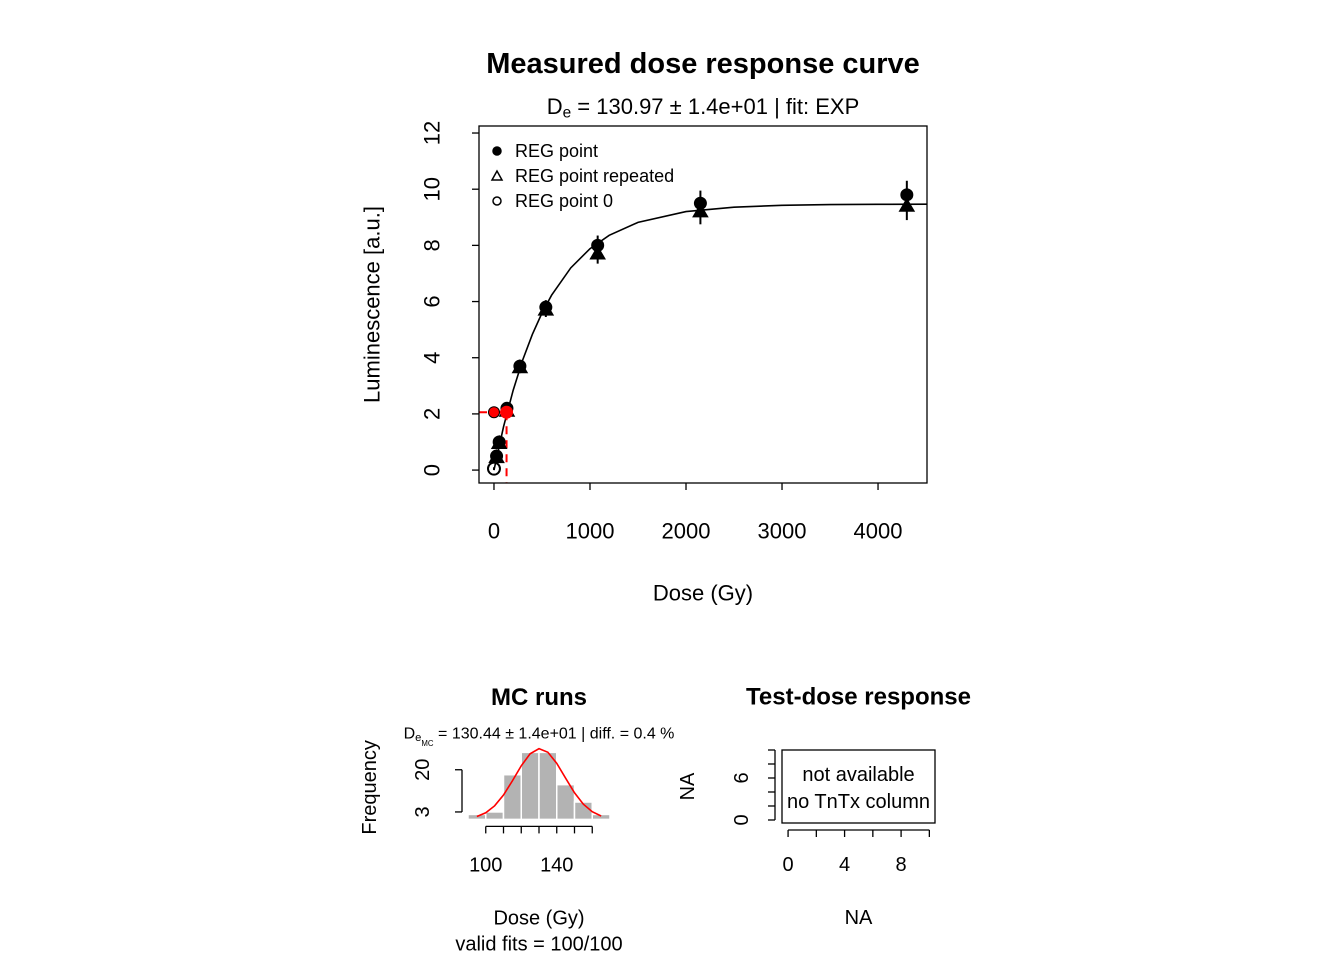 The height and width of the screenshot is (960, 1344). I want to click on y-tick-label: 12, so click(432, 133).